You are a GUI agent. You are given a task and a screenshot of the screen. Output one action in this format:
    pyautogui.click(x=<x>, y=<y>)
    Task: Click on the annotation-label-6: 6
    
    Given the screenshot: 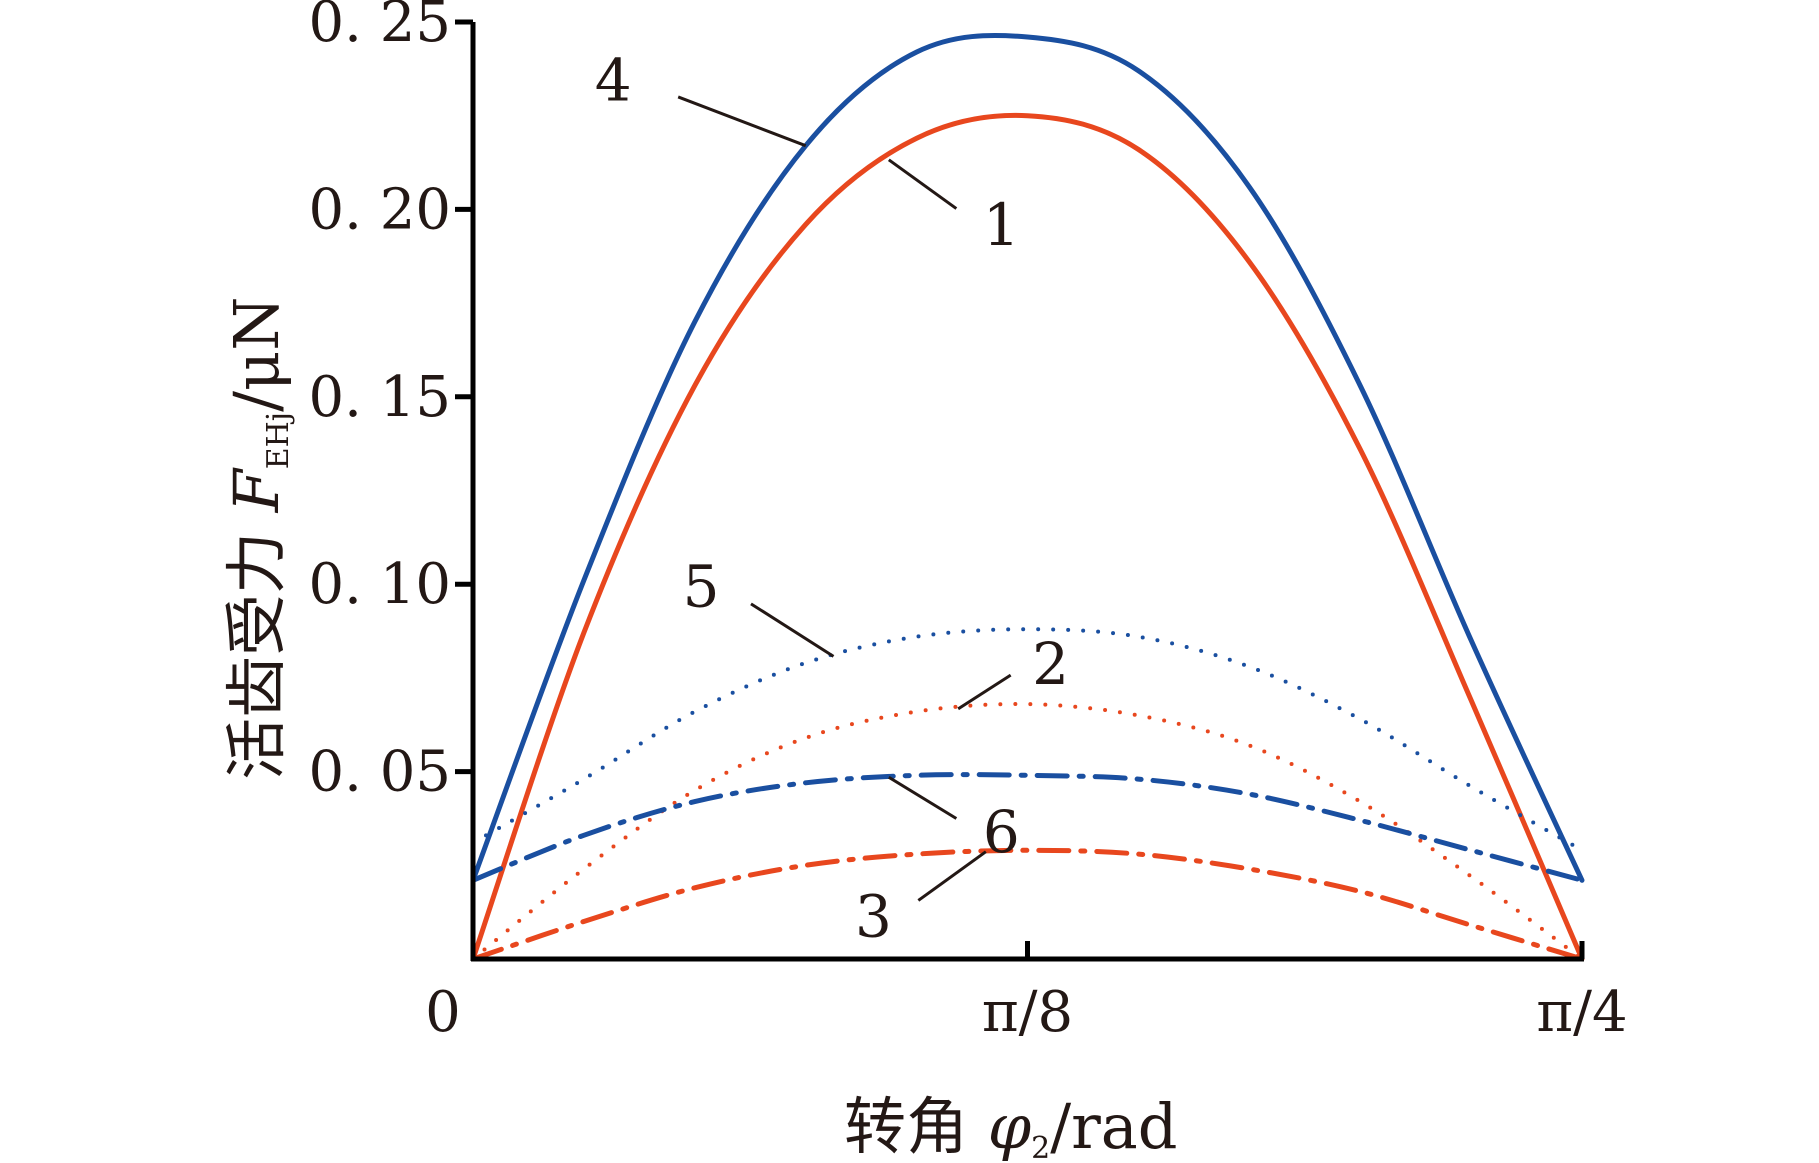 What is the action you would take?
    pyautogui.click(x=1001, y=832)
    